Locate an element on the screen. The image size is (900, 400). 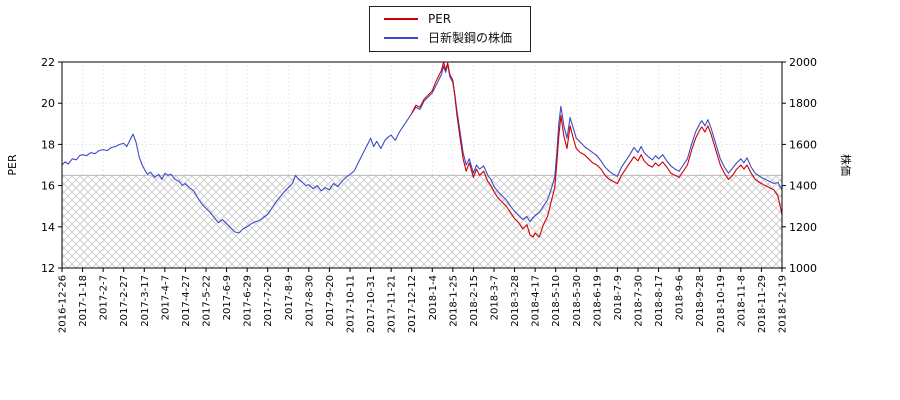
svg-text: 2018-2-15 is located at coordinates (474, 301).